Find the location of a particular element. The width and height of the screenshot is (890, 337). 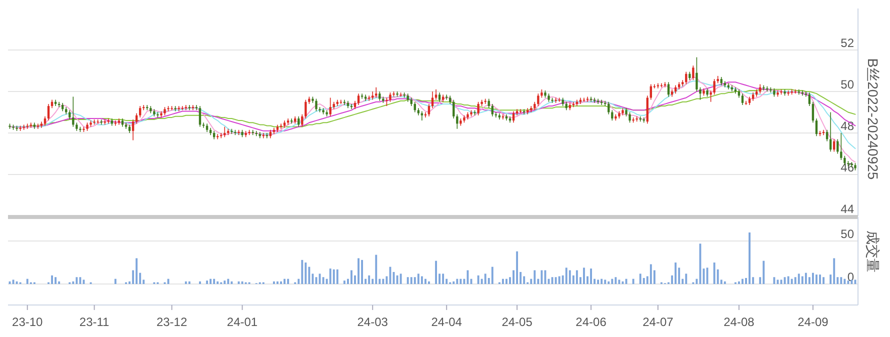

y-tick-label: 48 is located at coordinates (847, 126).